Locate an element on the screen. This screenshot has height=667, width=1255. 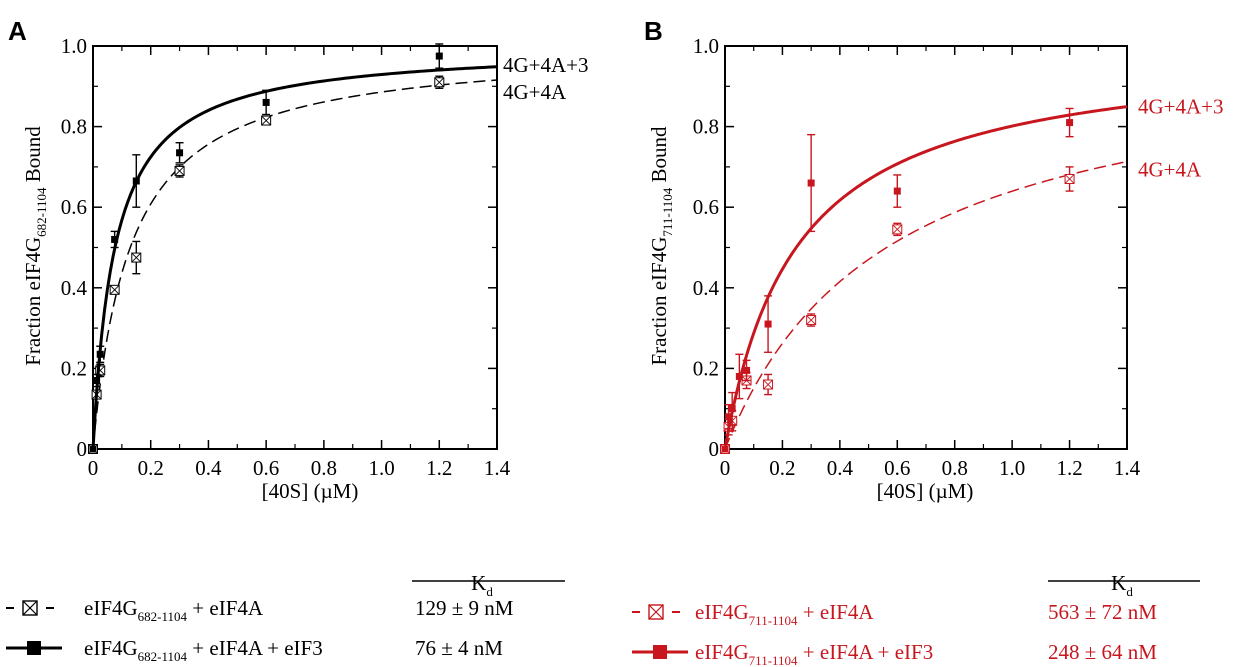
y-axis-label-a: Fraction eIF4G682-1104 Bound is located at coordinates (35, 246).